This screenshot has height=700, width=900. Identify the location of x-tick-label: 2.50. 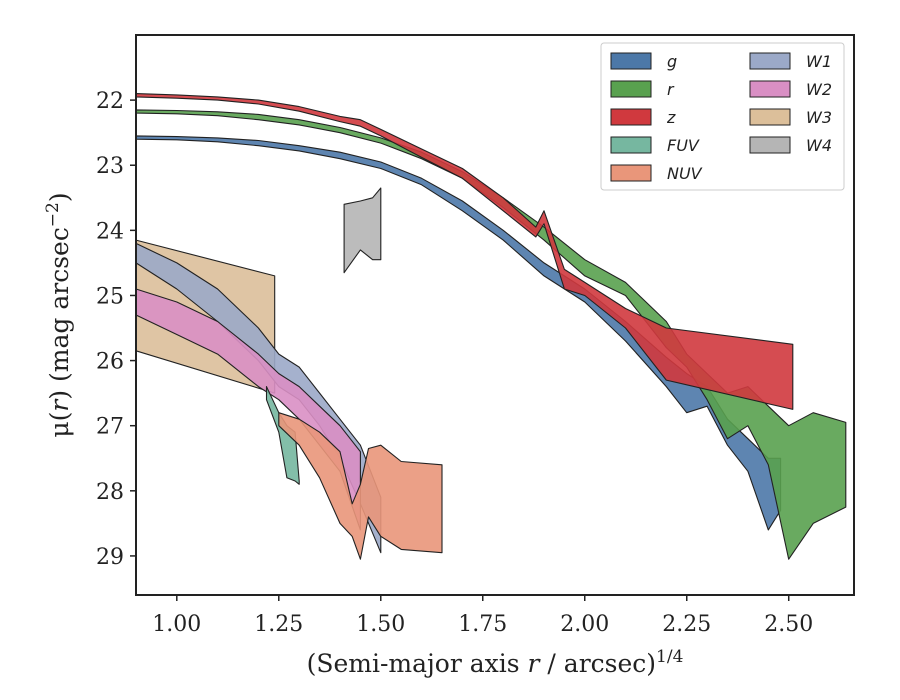
(788, 624).